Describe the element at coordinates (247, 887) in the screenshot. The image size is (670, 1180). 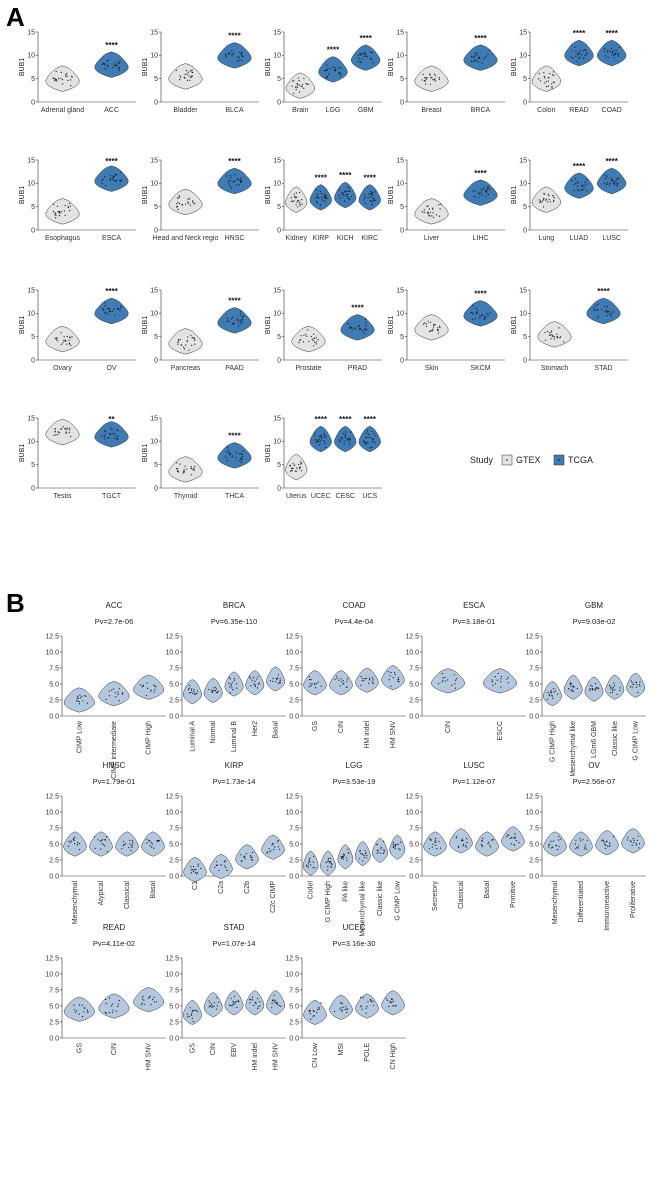
I see `x-tick-label: C2b` at that location.